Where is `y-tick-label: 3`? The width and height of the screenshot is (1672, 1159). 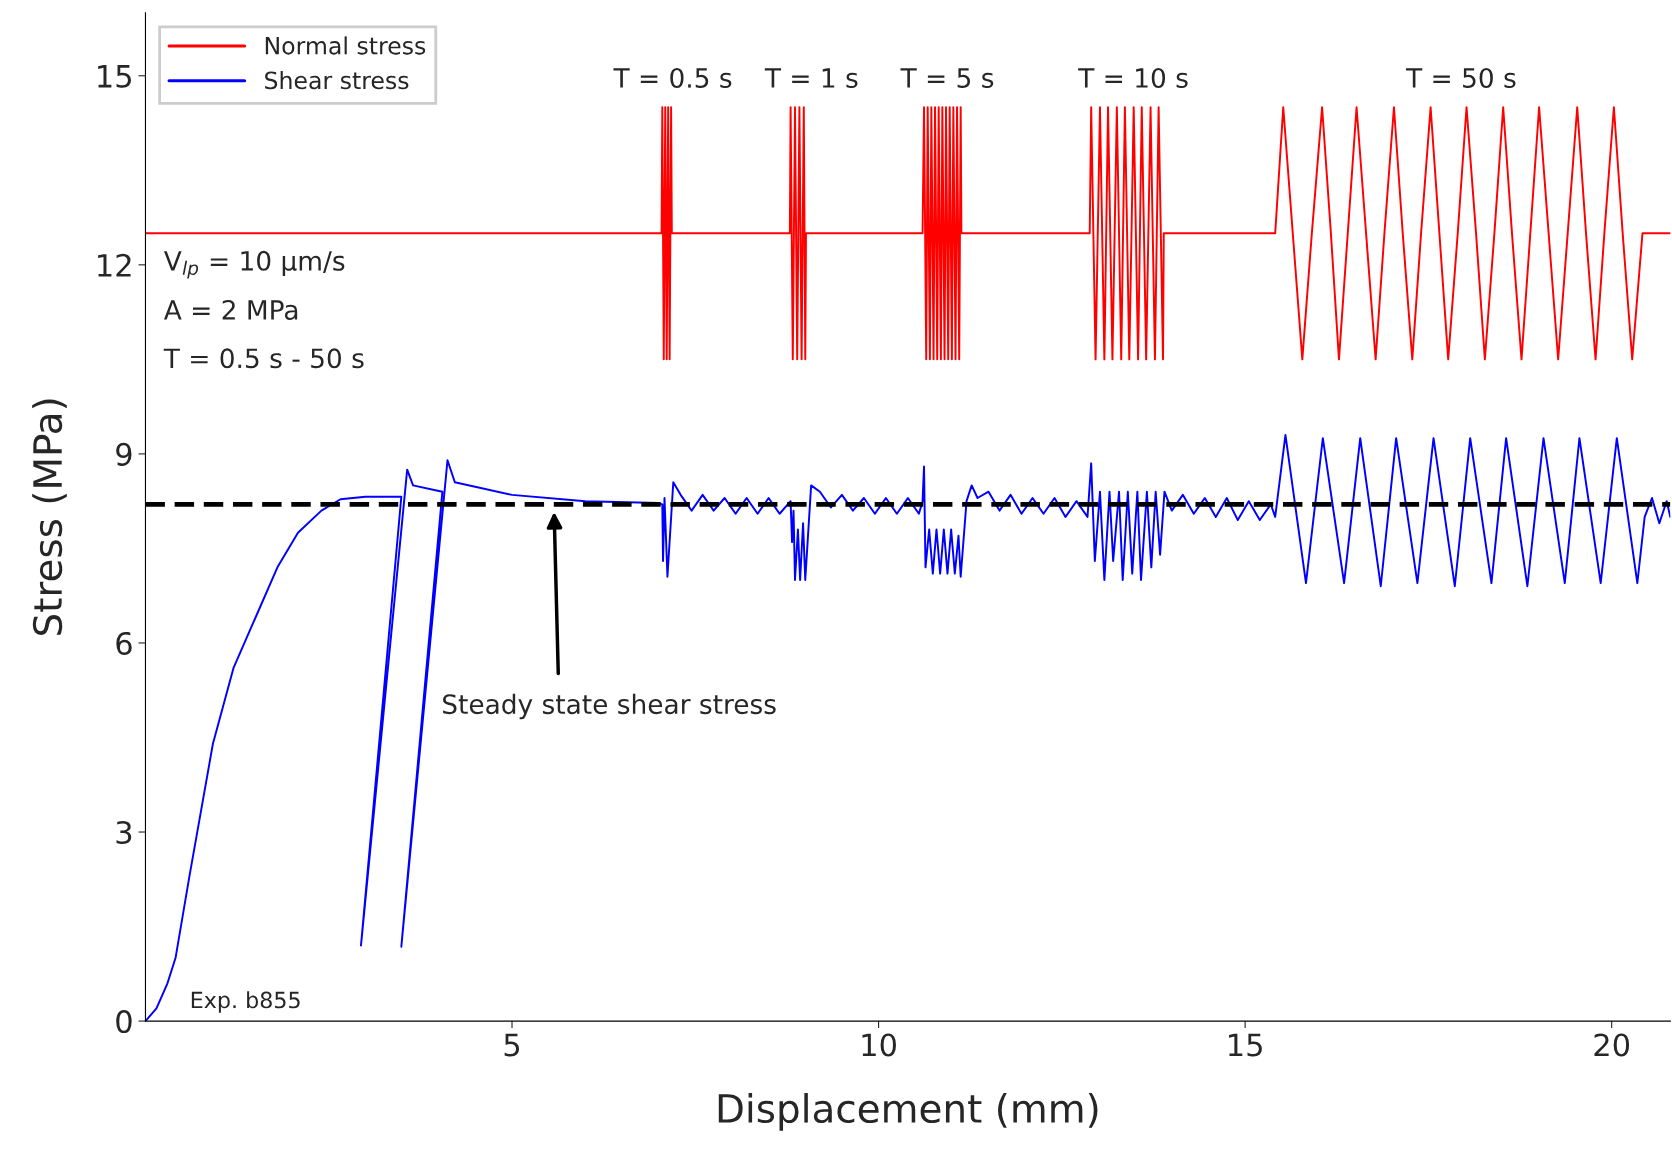
y-tick-label: 3 is located at coordinates (124, 832).